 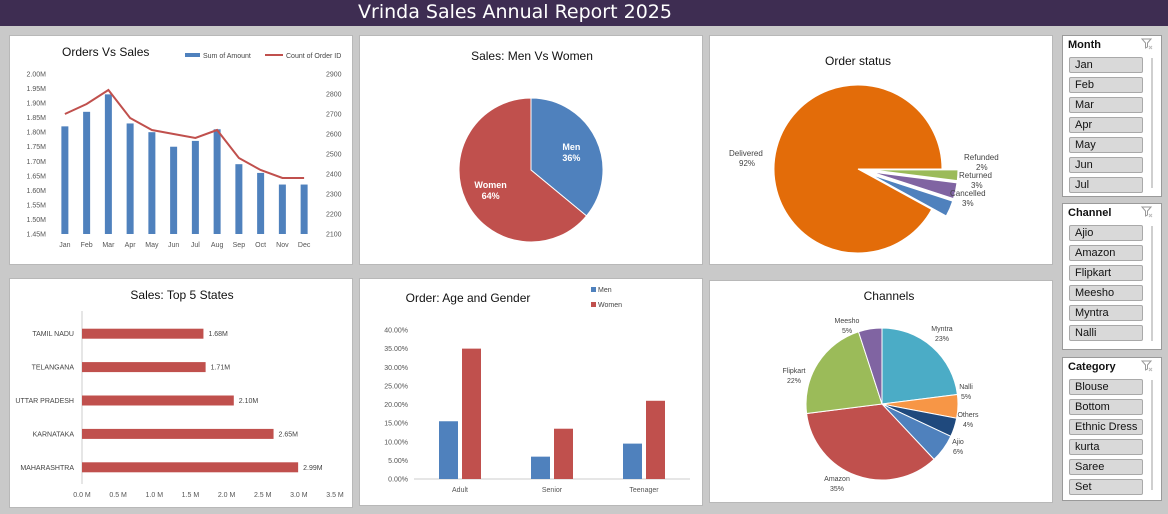 What do you see at coordinates (37, 133) in the screenshot?
I see `y-tick-label: 1.80M` at bounding box center [37, 133].